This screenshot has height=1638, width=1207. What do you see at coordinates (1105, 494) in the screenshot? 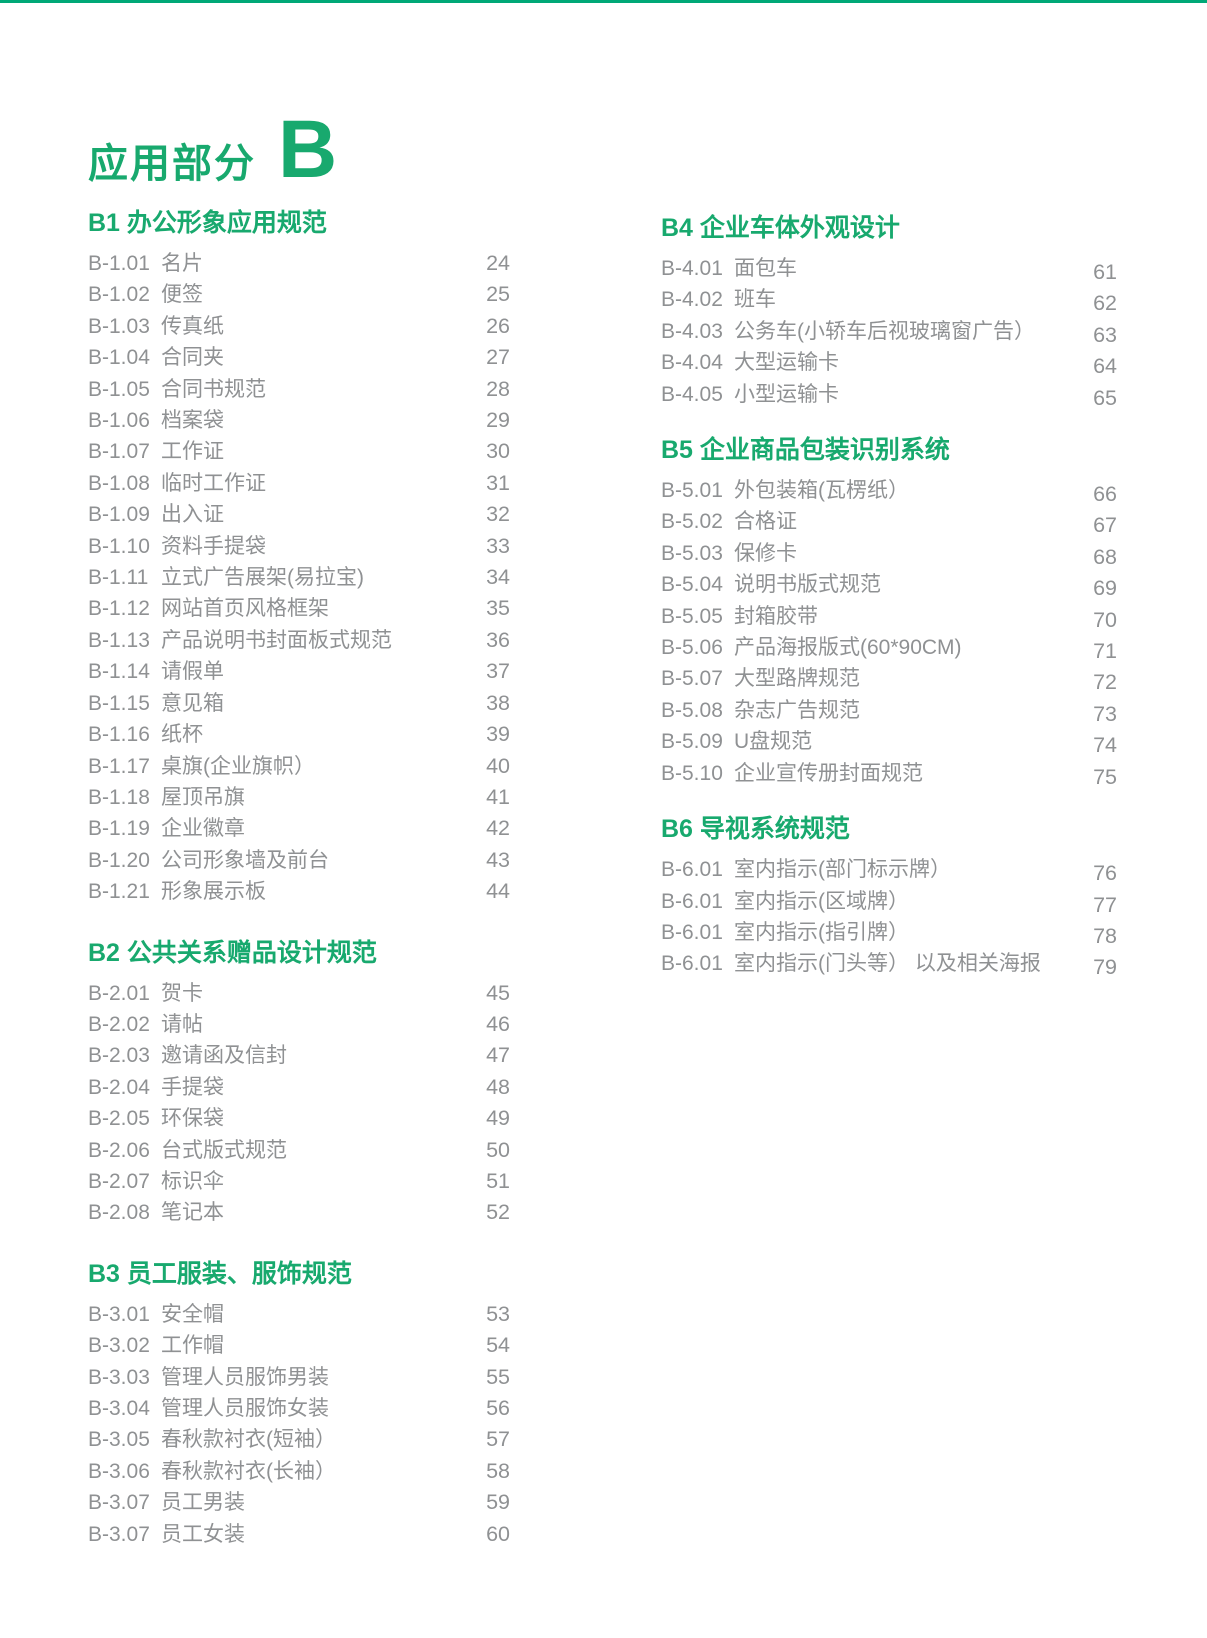
I see `toc-item-page: 66` at bounding box center [1105, 494].